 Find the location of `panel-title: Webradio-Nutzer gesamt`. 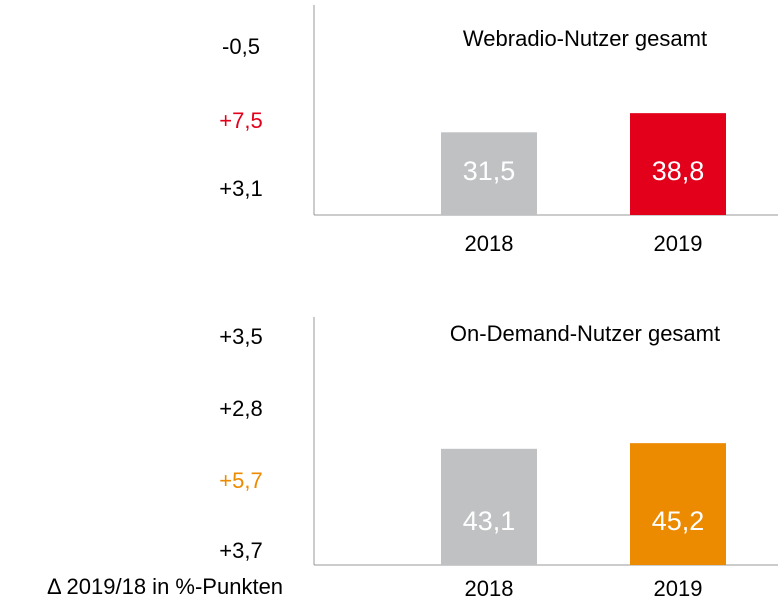

panel-title: Webradio-Nutzer gesamt is located at coordinates (585, 38).